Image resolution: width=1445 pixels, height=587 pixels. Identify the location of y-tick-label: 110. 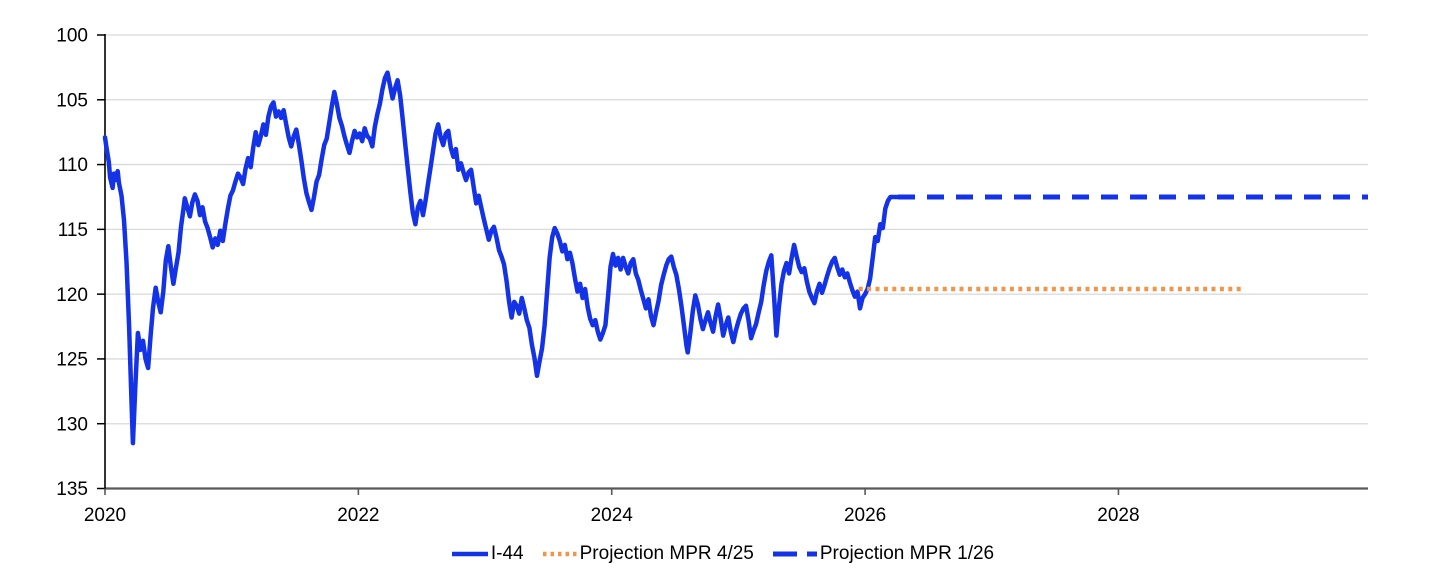
(73, 165).